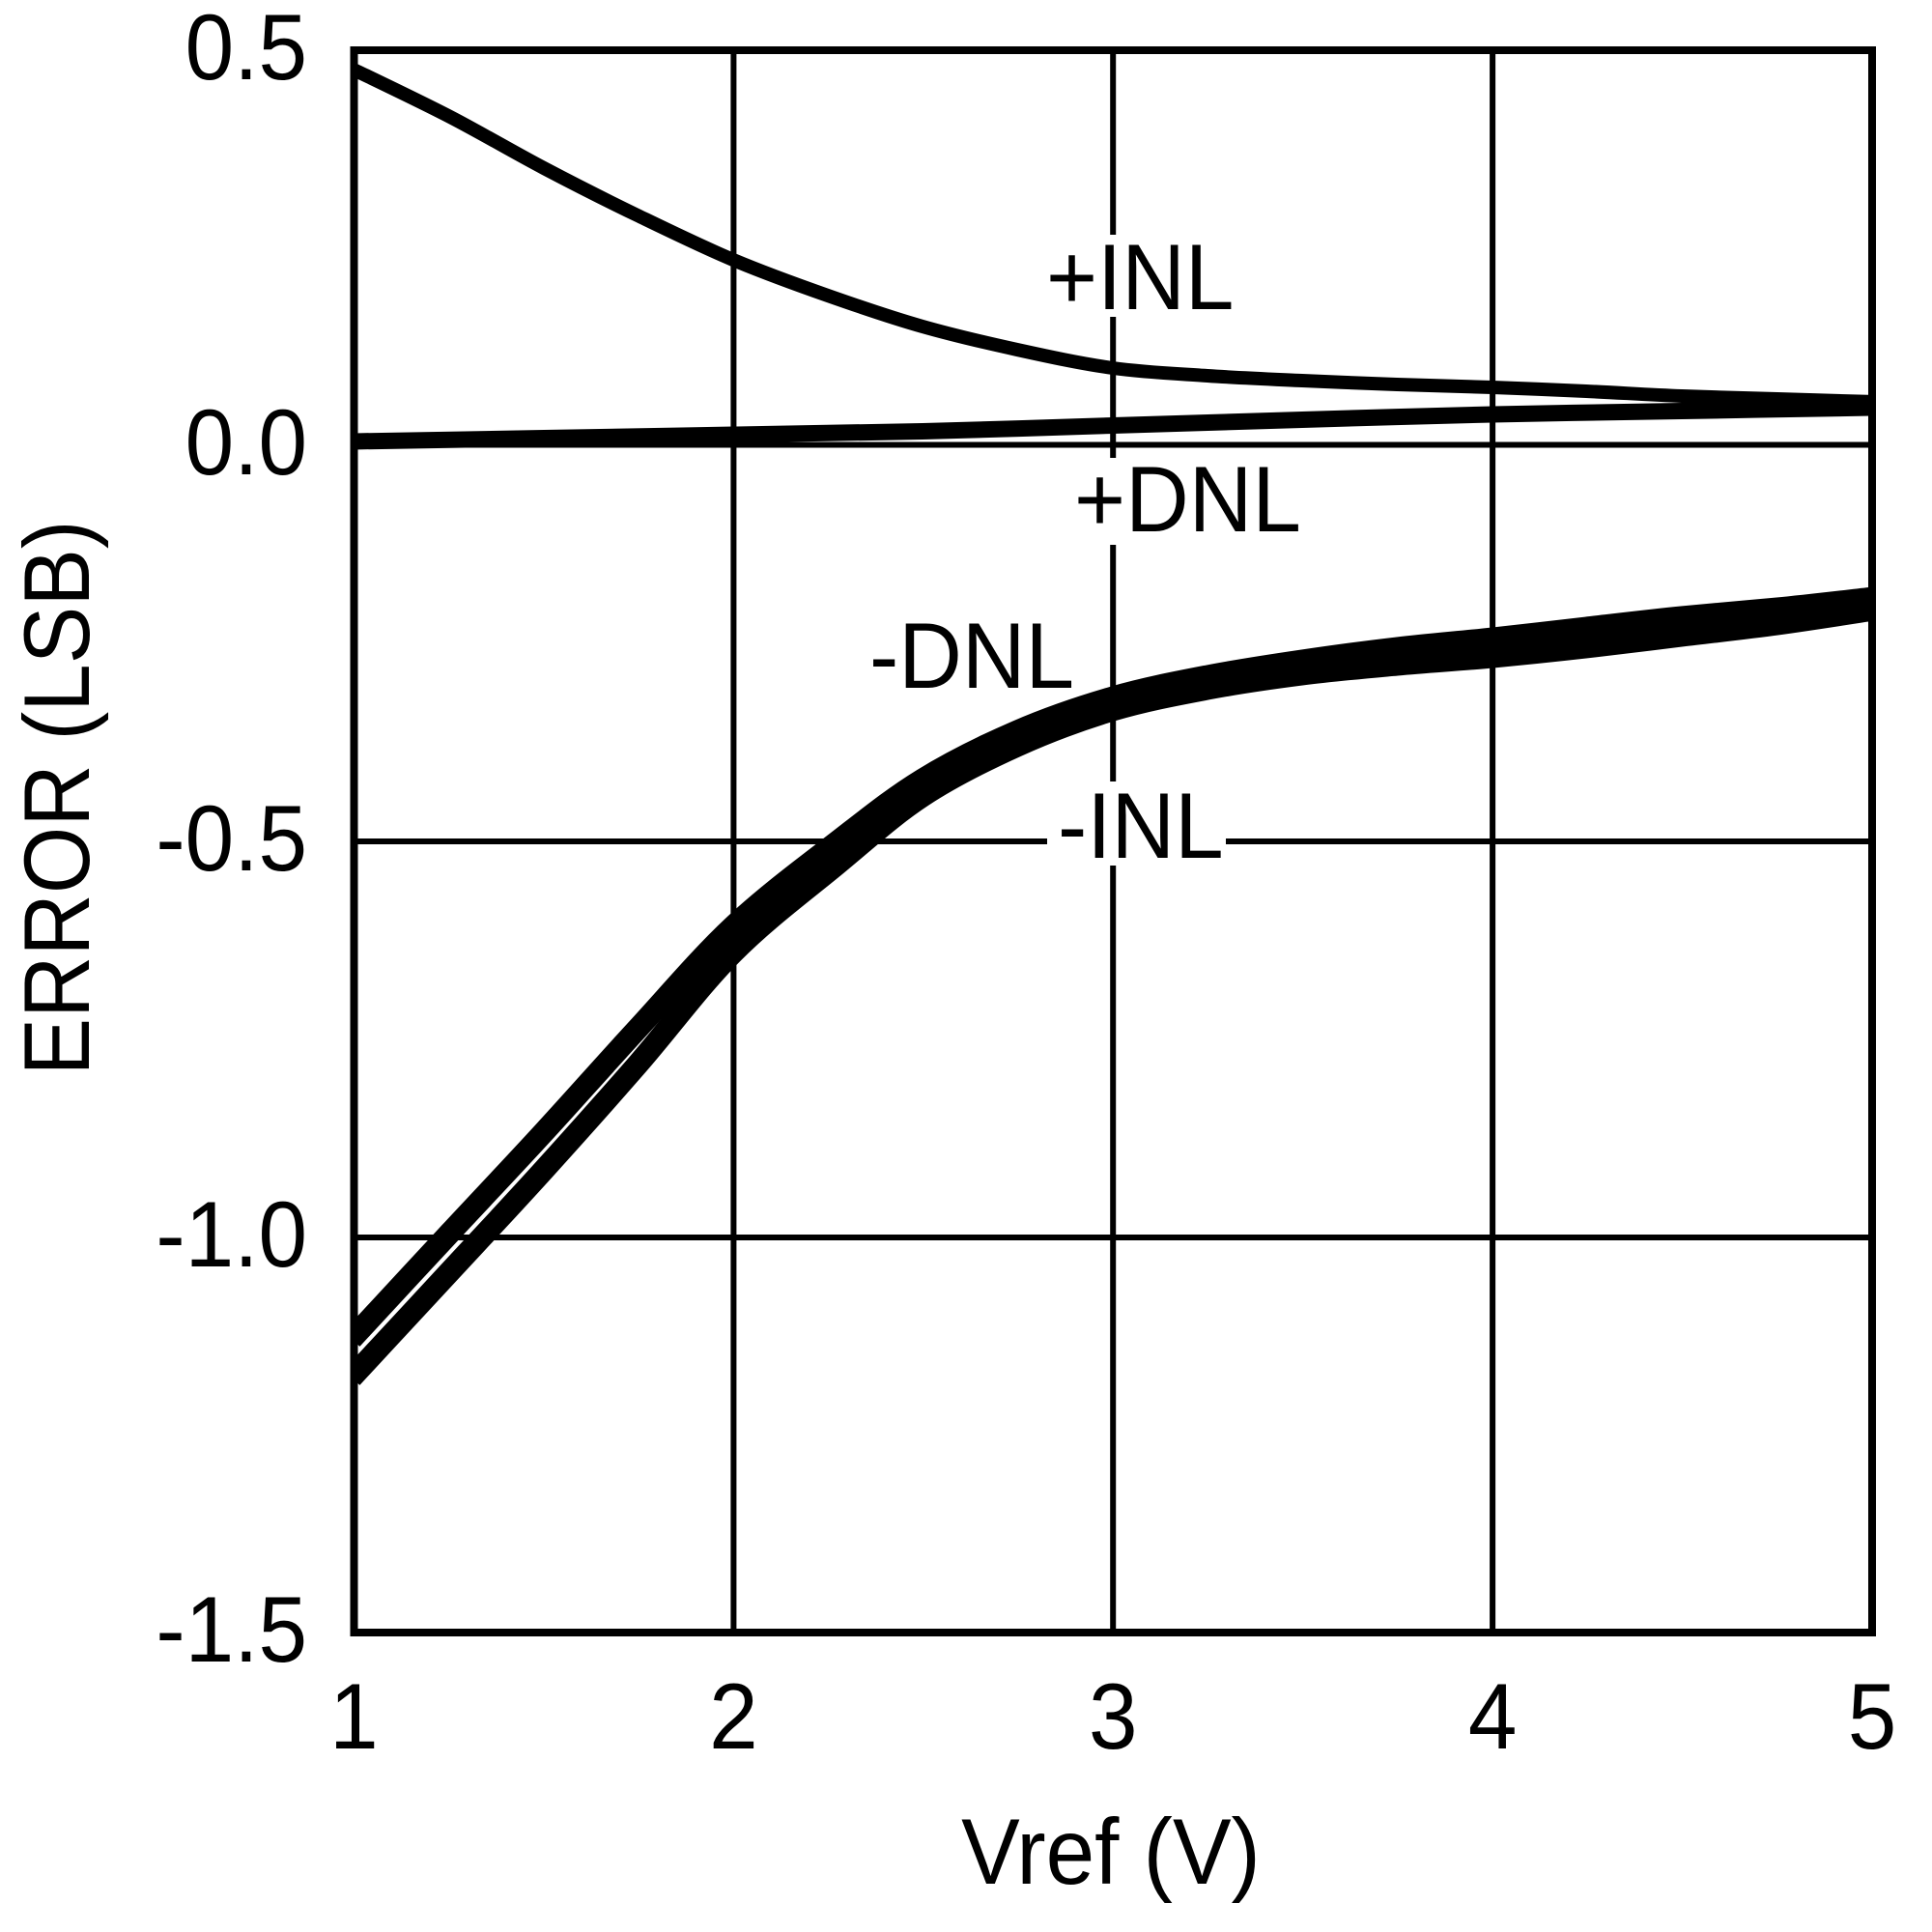  What do you see at coordinates (231, 1629) in the screenshot?
I see `svg-text: -1.5` at bounding box center [231, 1629].